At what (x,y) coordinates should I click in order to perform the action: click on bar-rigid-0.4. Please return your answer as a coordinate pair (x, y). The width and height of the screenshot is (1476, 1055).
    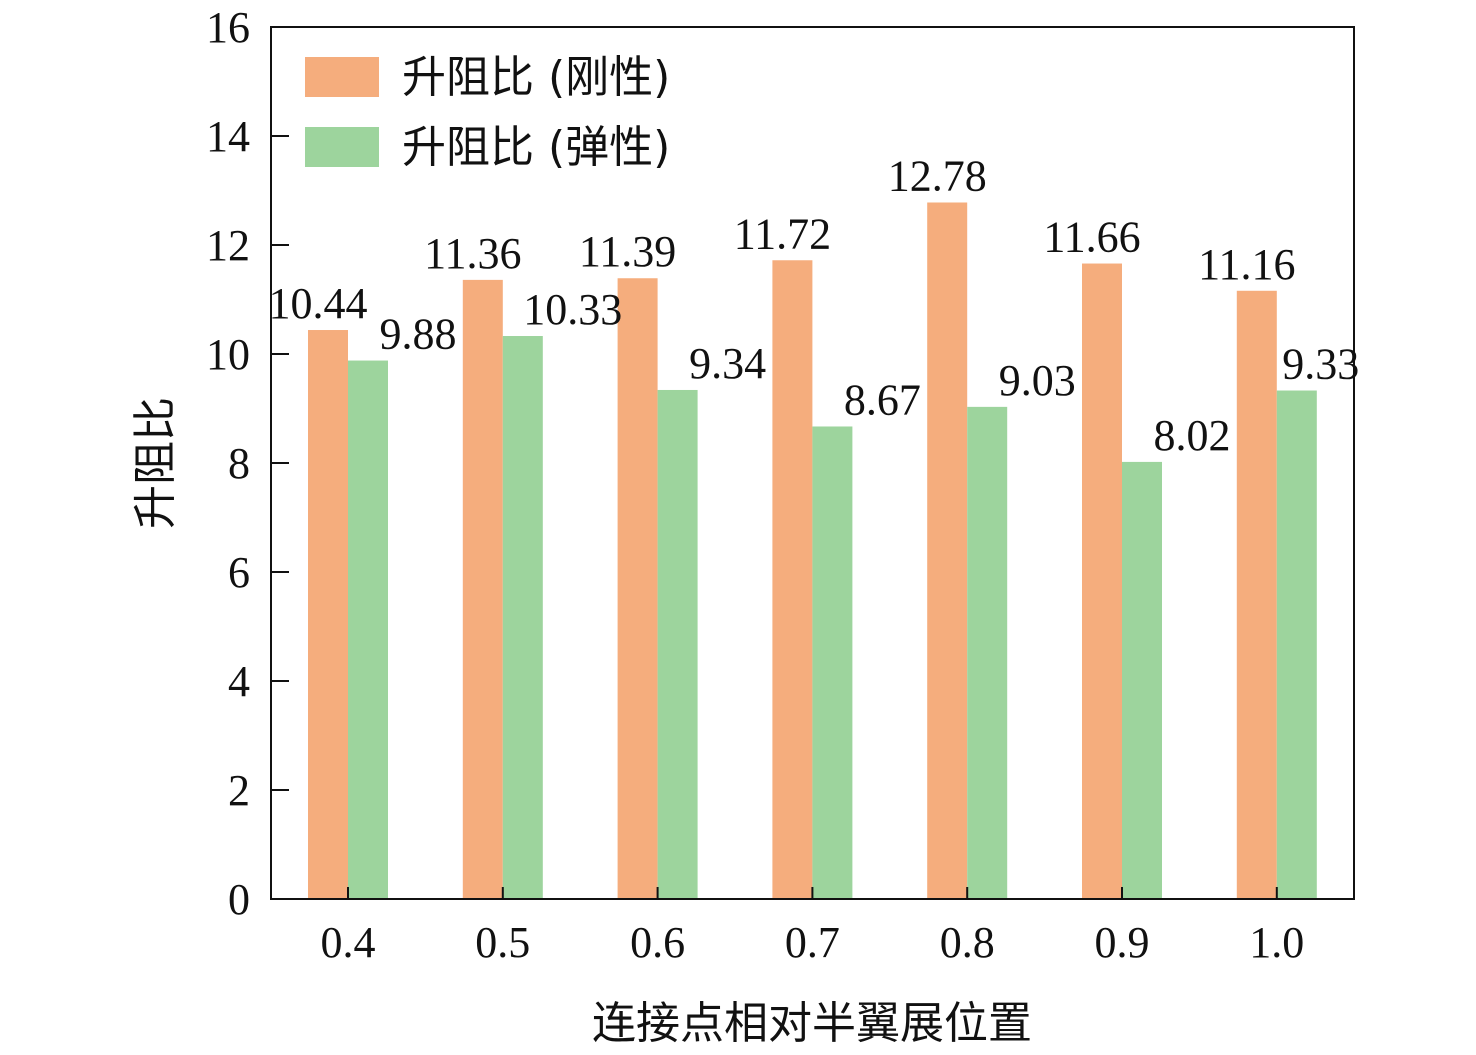
    Looking at the image, I should click on (328, 614).